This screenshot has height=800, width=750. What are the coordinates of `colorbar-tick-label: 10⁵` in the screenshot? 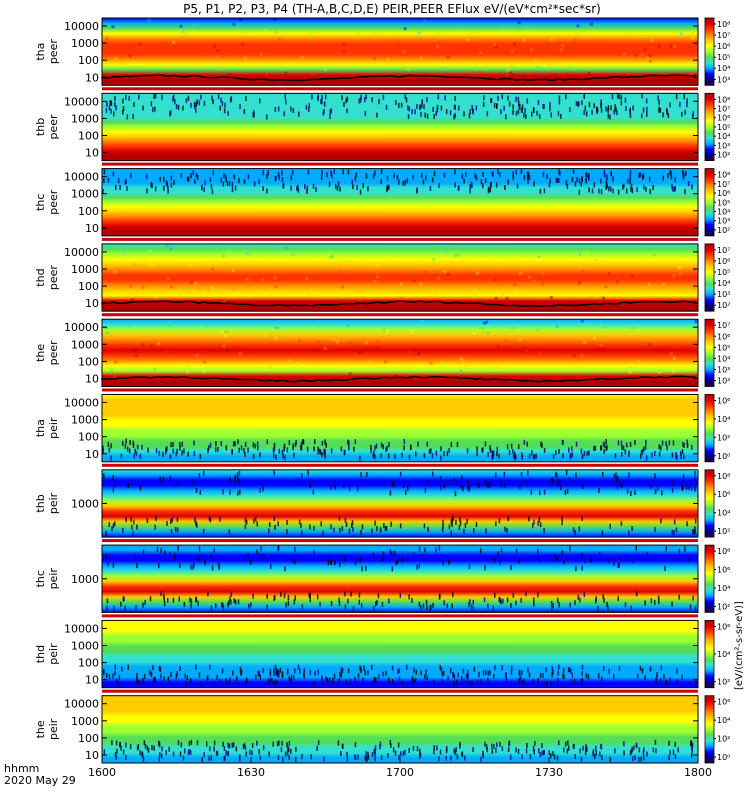 It's located at (723, 57).